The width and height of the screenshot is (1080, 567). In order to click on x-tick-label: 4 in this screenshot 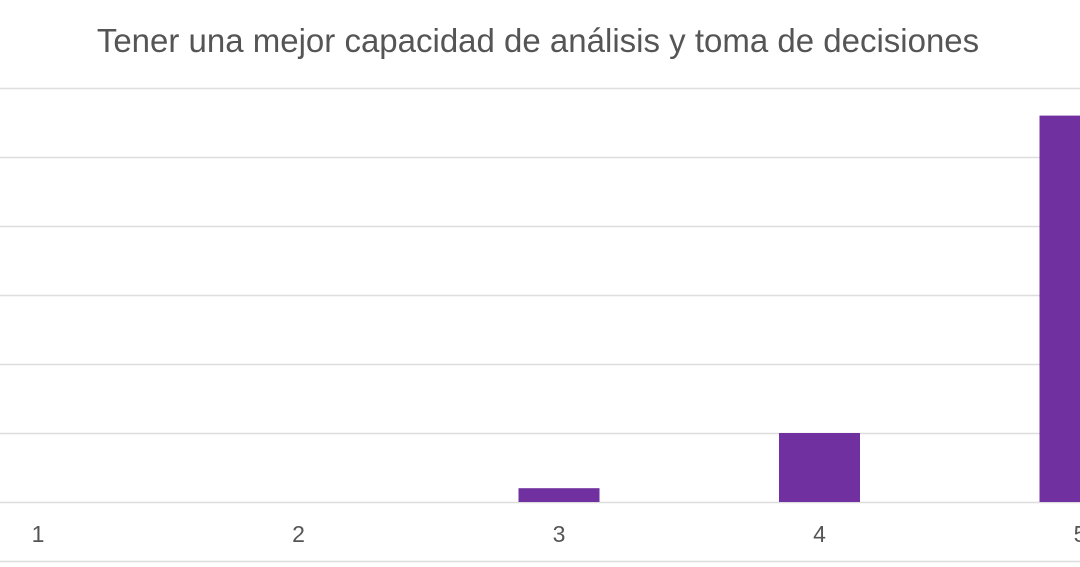, I will do `click(819, 534)`.